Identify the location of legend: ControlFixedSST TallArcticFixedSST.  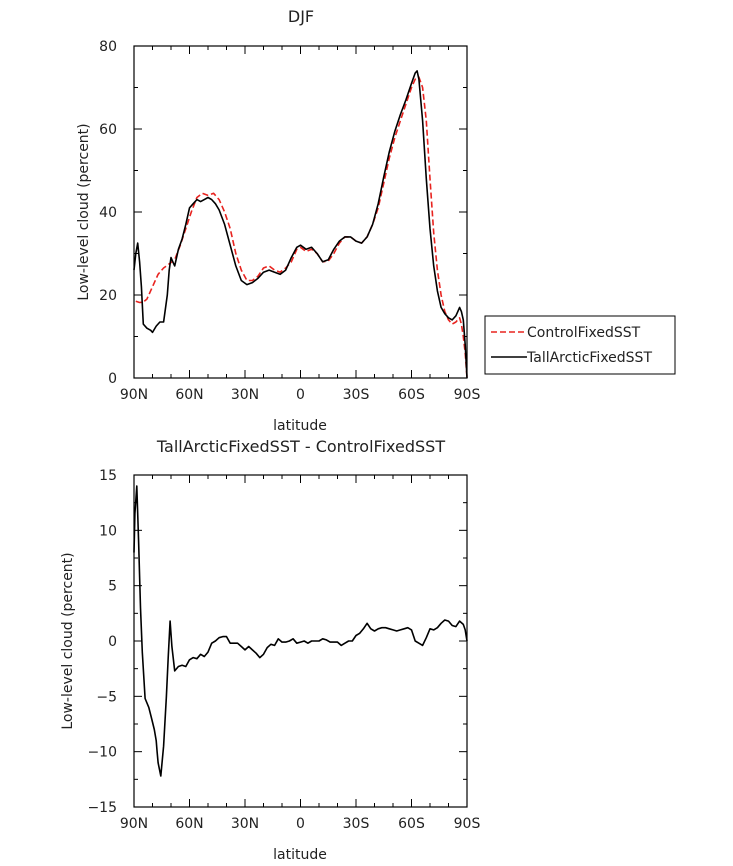
(580, 345).